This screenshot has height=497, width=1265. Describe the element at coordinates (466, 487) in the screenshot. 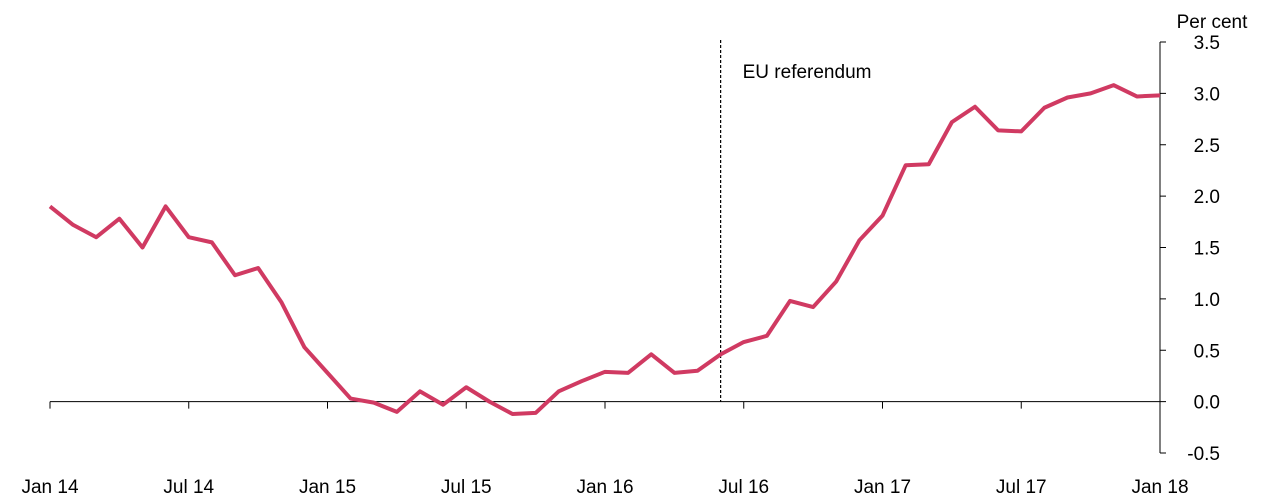

I see `x-tick-label: Jul 15` at that location.